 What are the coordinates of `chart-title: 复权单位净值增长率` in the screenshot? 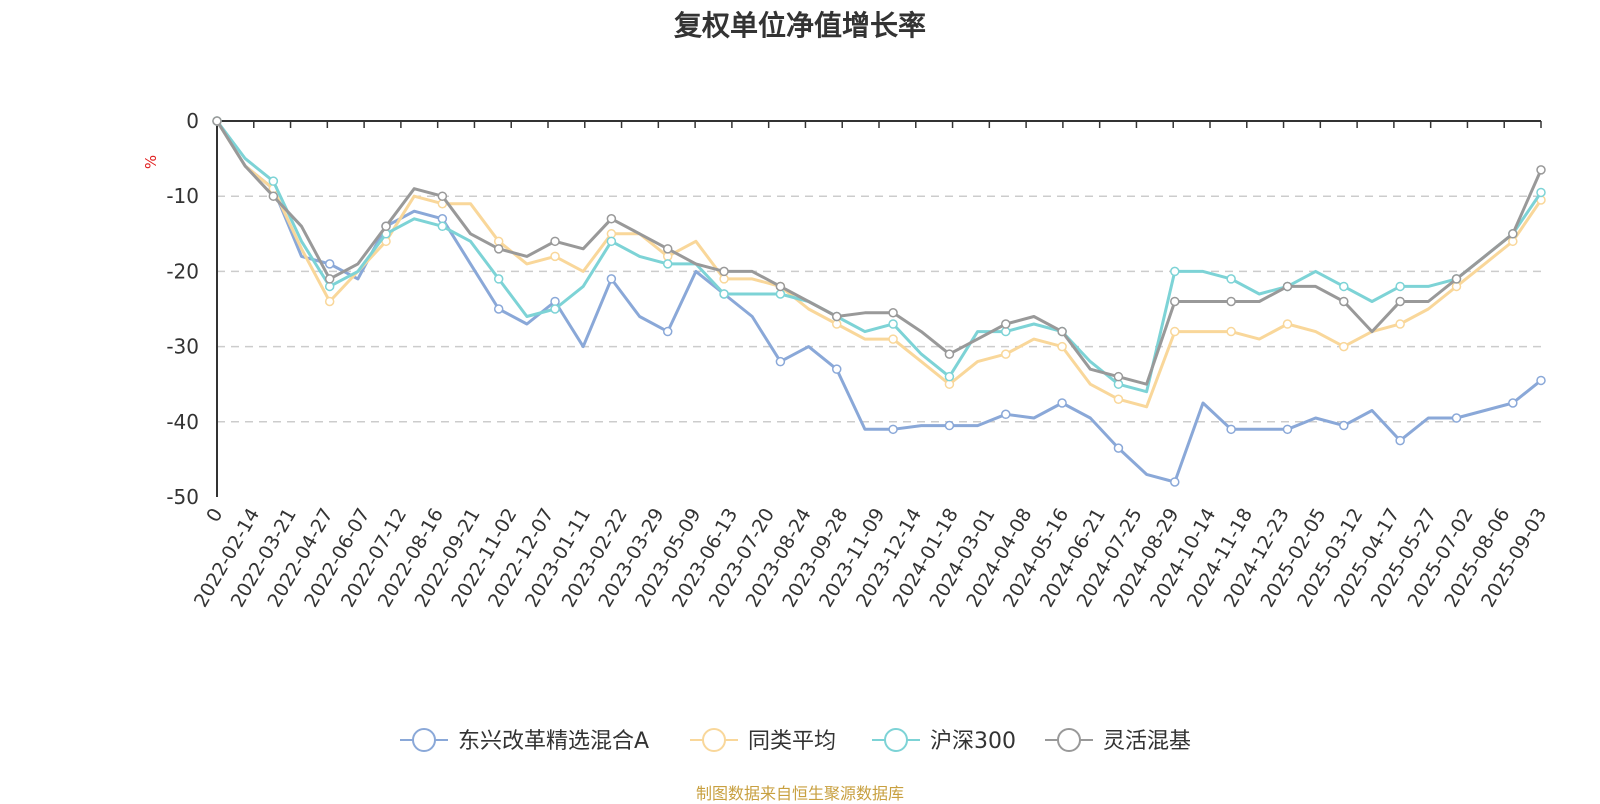 It's located at (799, 25).